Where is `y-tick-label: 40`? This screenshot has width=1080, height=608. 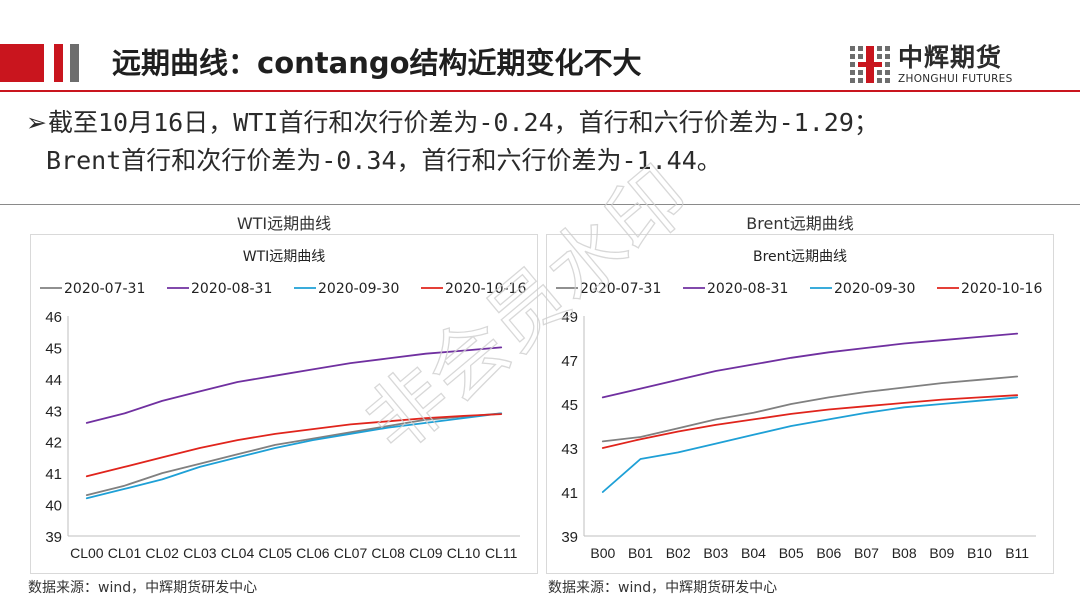 y-tick-label: 40 is located at coordinates (53, 506).